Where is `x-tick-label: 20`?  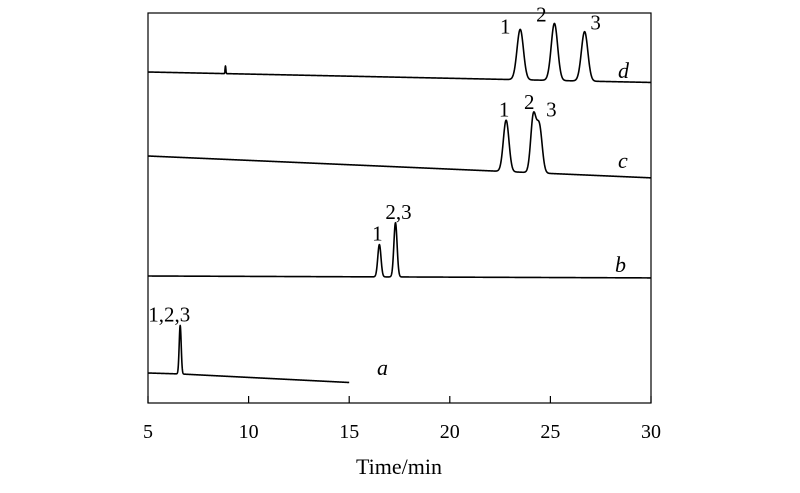 x-tick-label: 20 is located at coordinates (450, 432).